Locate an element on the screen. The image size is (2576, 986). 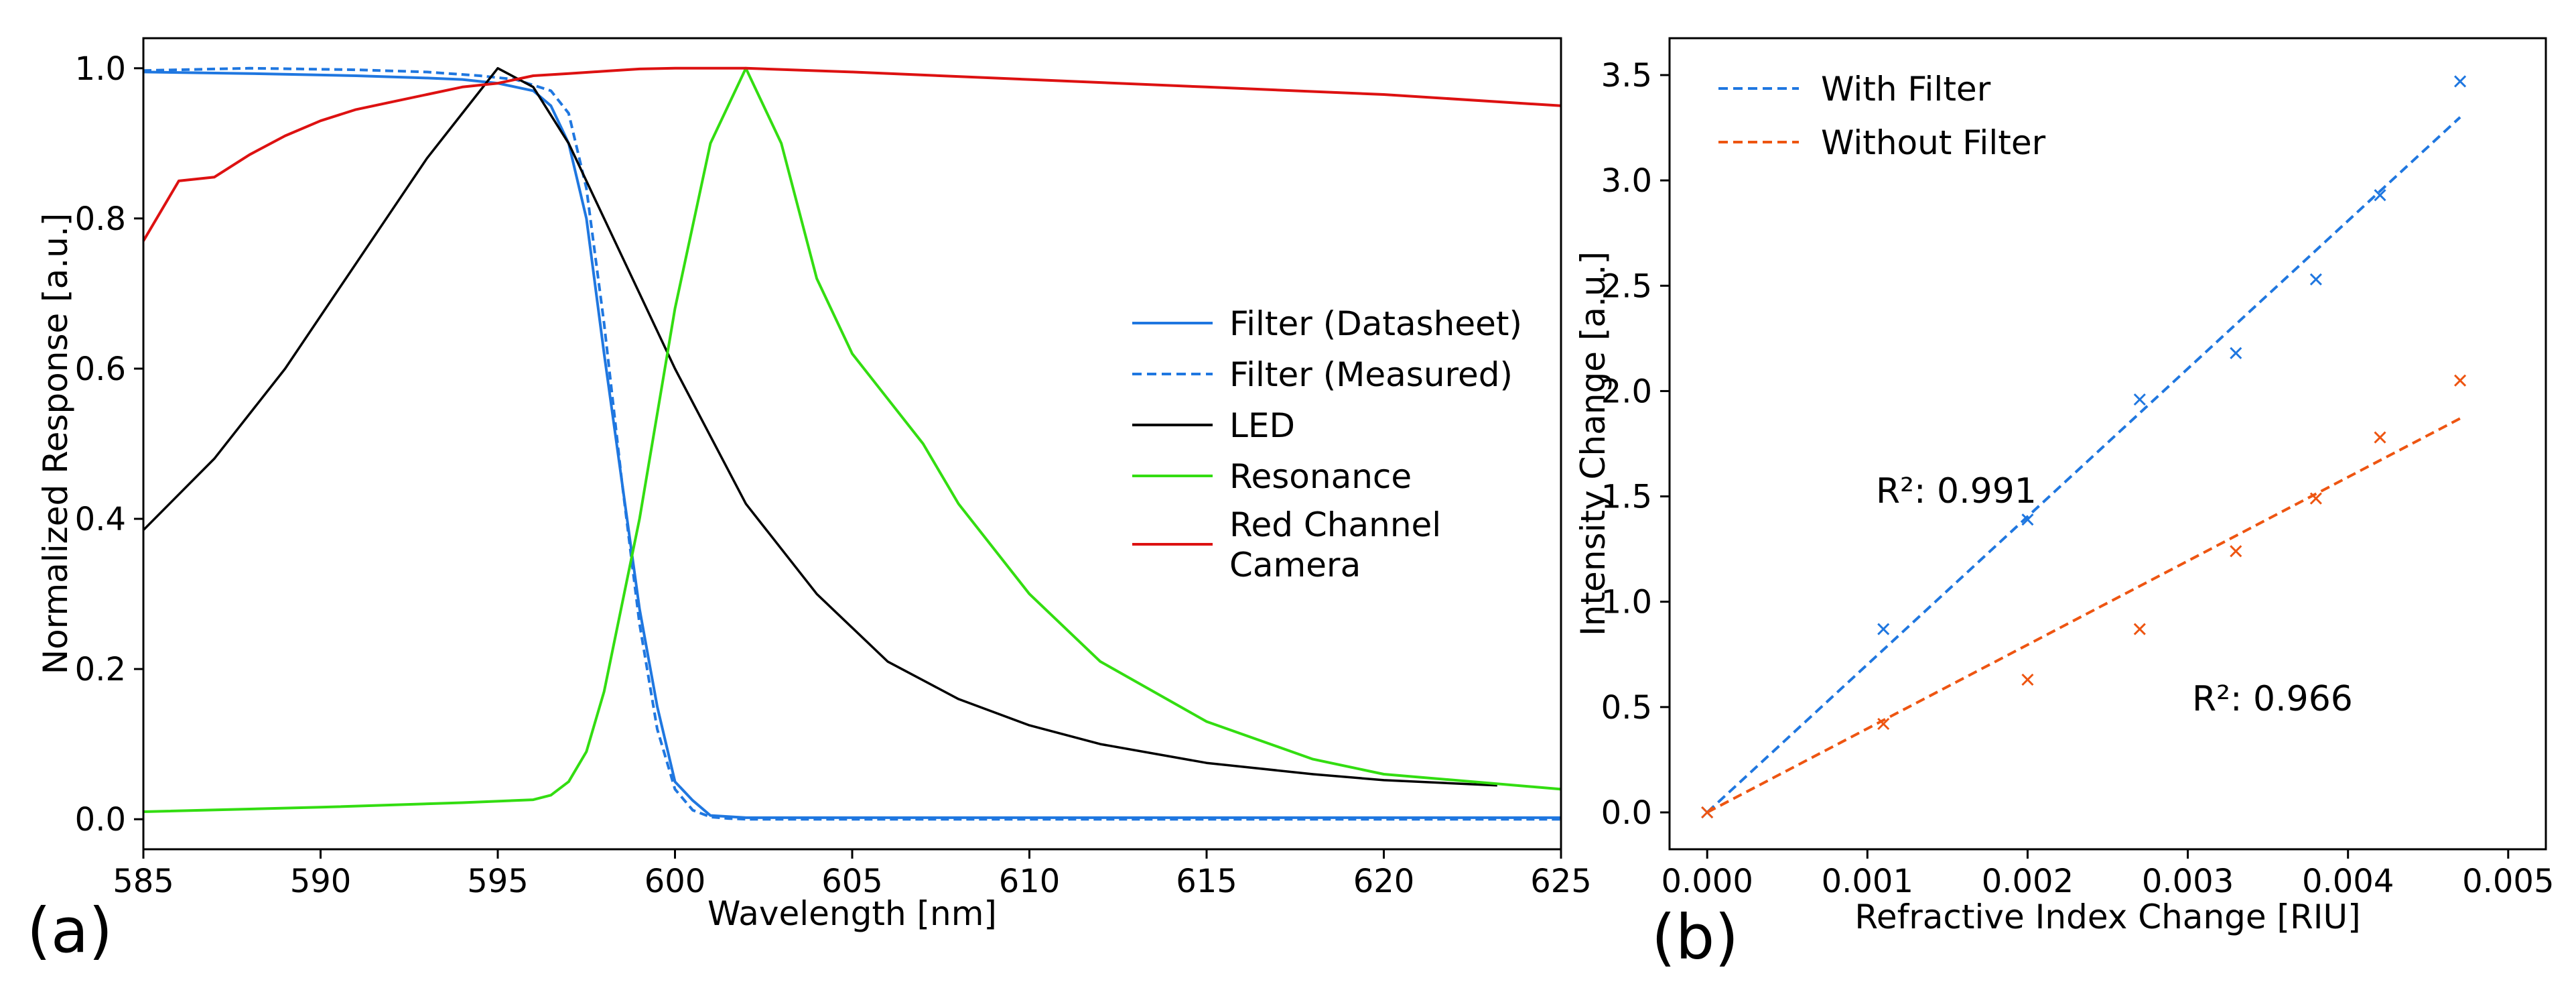
series-line-red-channel-camera is located at coordinates (852, 154).